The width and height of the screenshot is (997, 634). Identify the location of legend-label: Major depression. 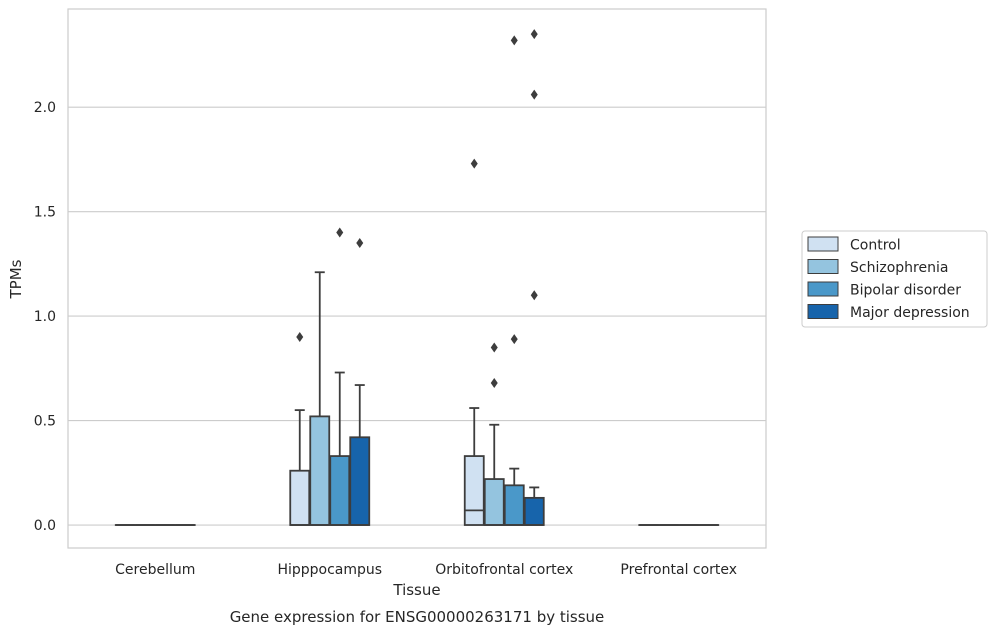
(910, 313).